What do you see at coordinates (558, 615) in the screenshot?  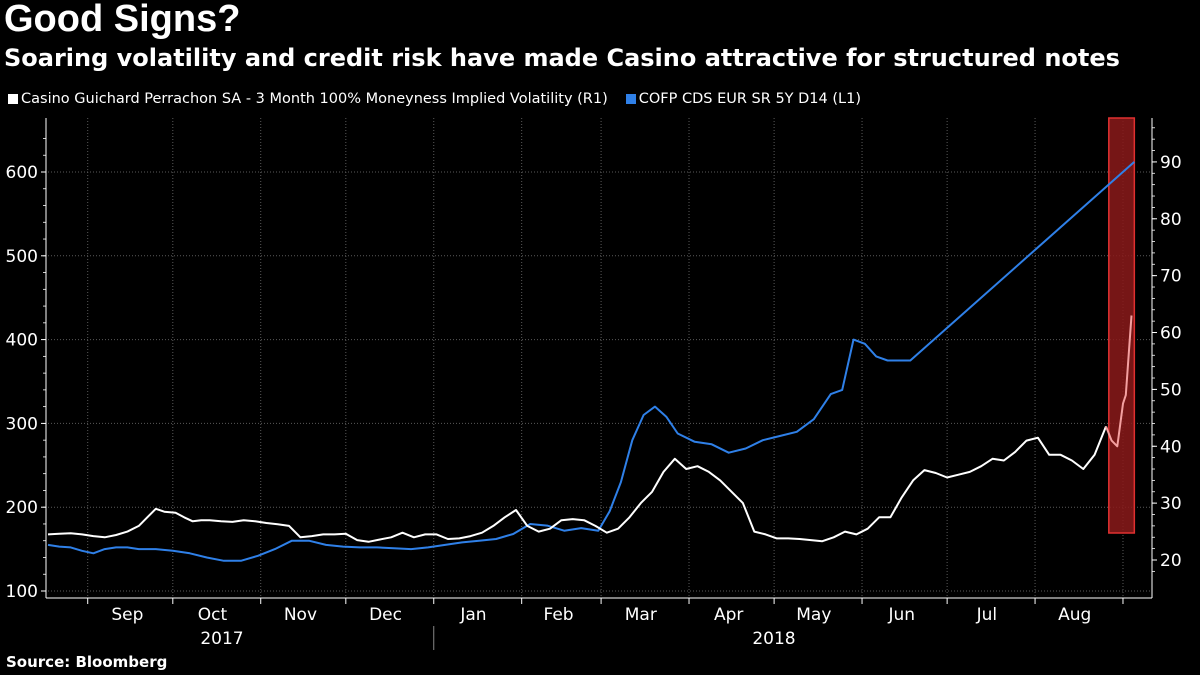 I see `x-tick-label: Feb` at bounding box center [558, 615].